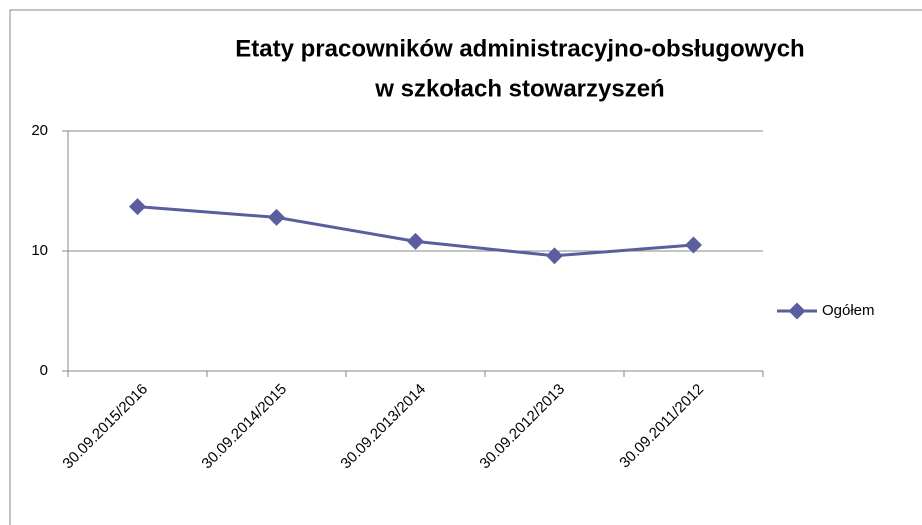 This screenshot has width=922, height=525. What do you see at coordinates (661, 426) in the screenshot?
I see `x-tick-label: 30.09.2011/2012` at bounding box center [661, 426].